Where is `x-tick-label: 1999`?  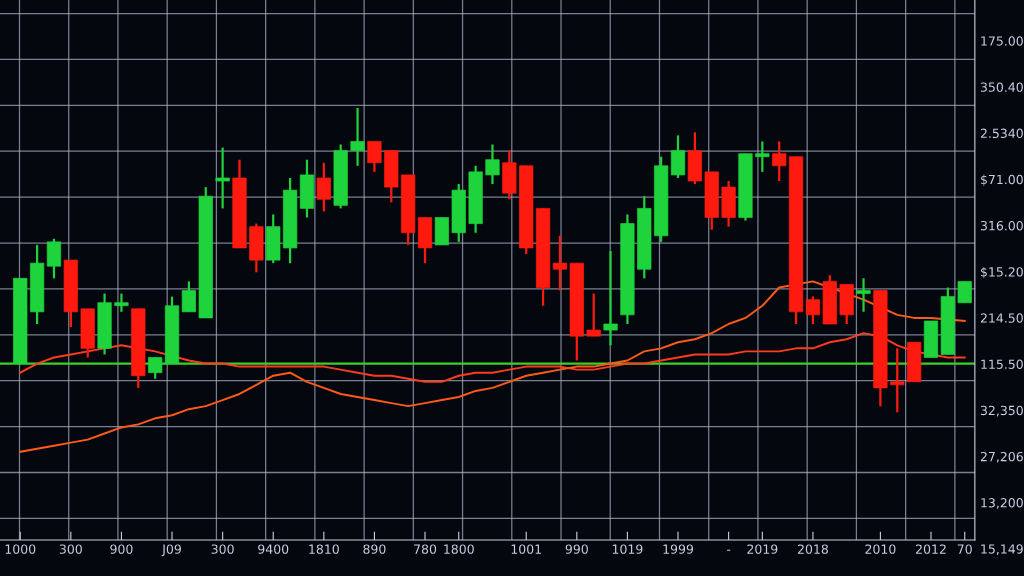
x-tick-label: 1999 is located at coordinates (678, 549).